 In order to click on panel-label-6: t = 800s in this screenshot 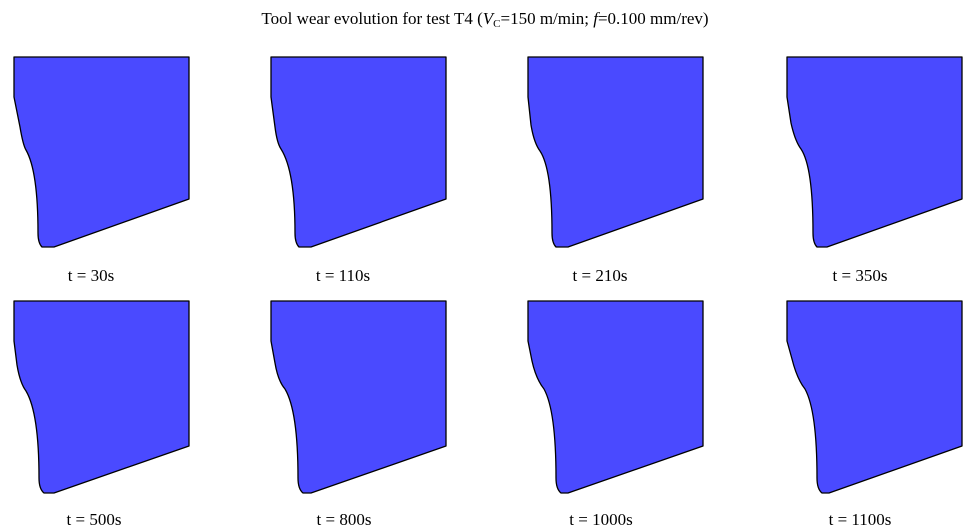, I will do `click(344, 519)`.